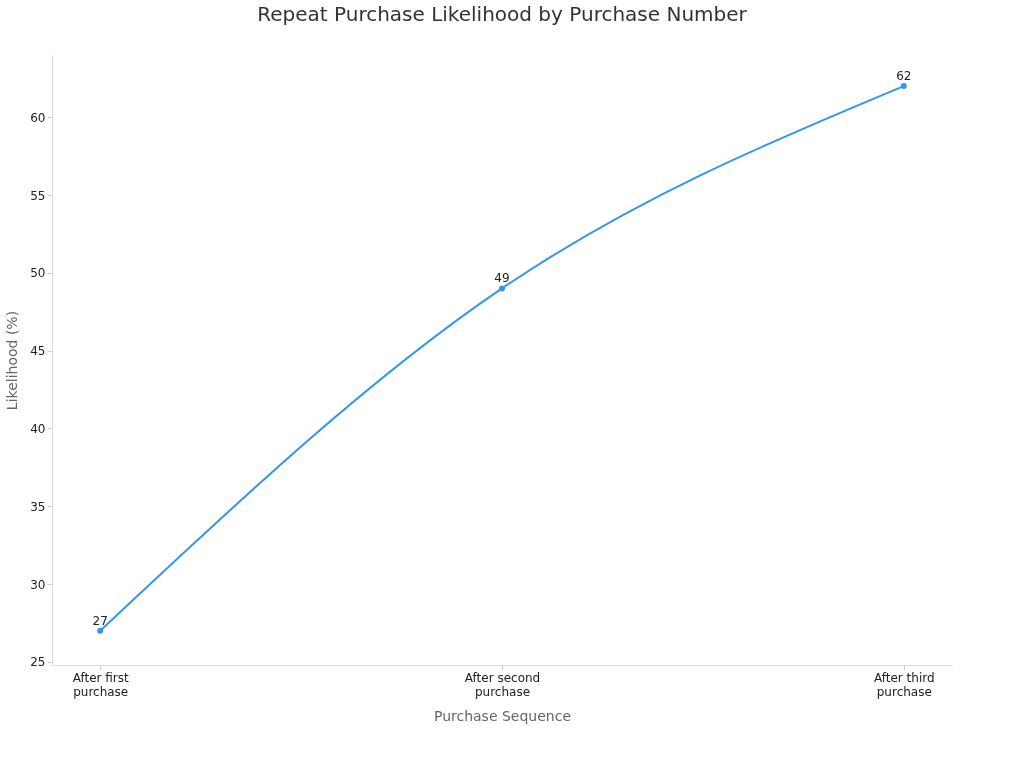 This screenshot has height=768, width=1024. I want to click on chart-title: Repeat Purchase Likelihood by Purchase Number, so click(502, 14).